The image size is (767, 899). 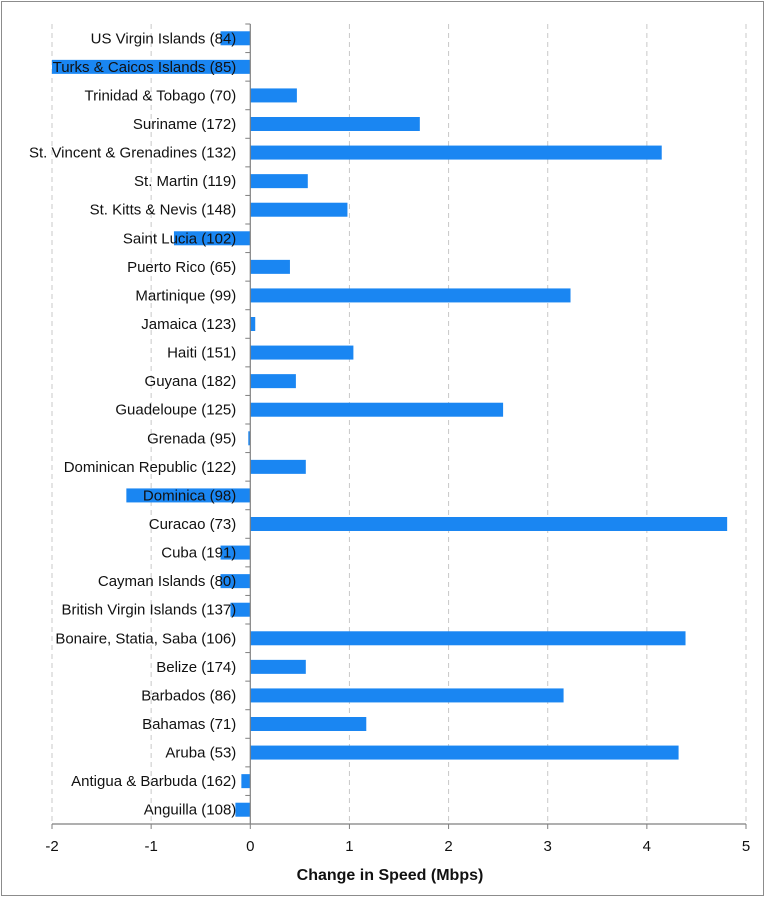 I want to click on category-label: Trinidad & Tobago (70), so click(x=161, y=95).